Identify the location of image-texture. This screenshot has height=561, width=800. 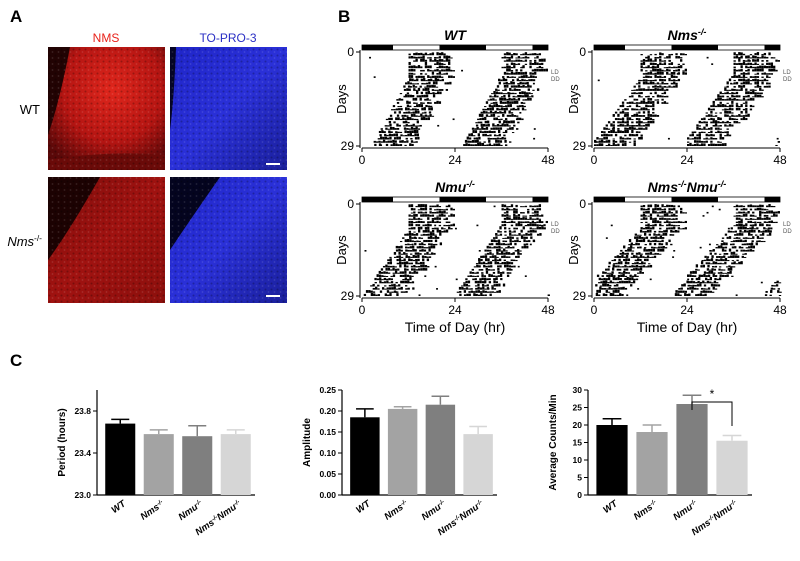
(228, 108).